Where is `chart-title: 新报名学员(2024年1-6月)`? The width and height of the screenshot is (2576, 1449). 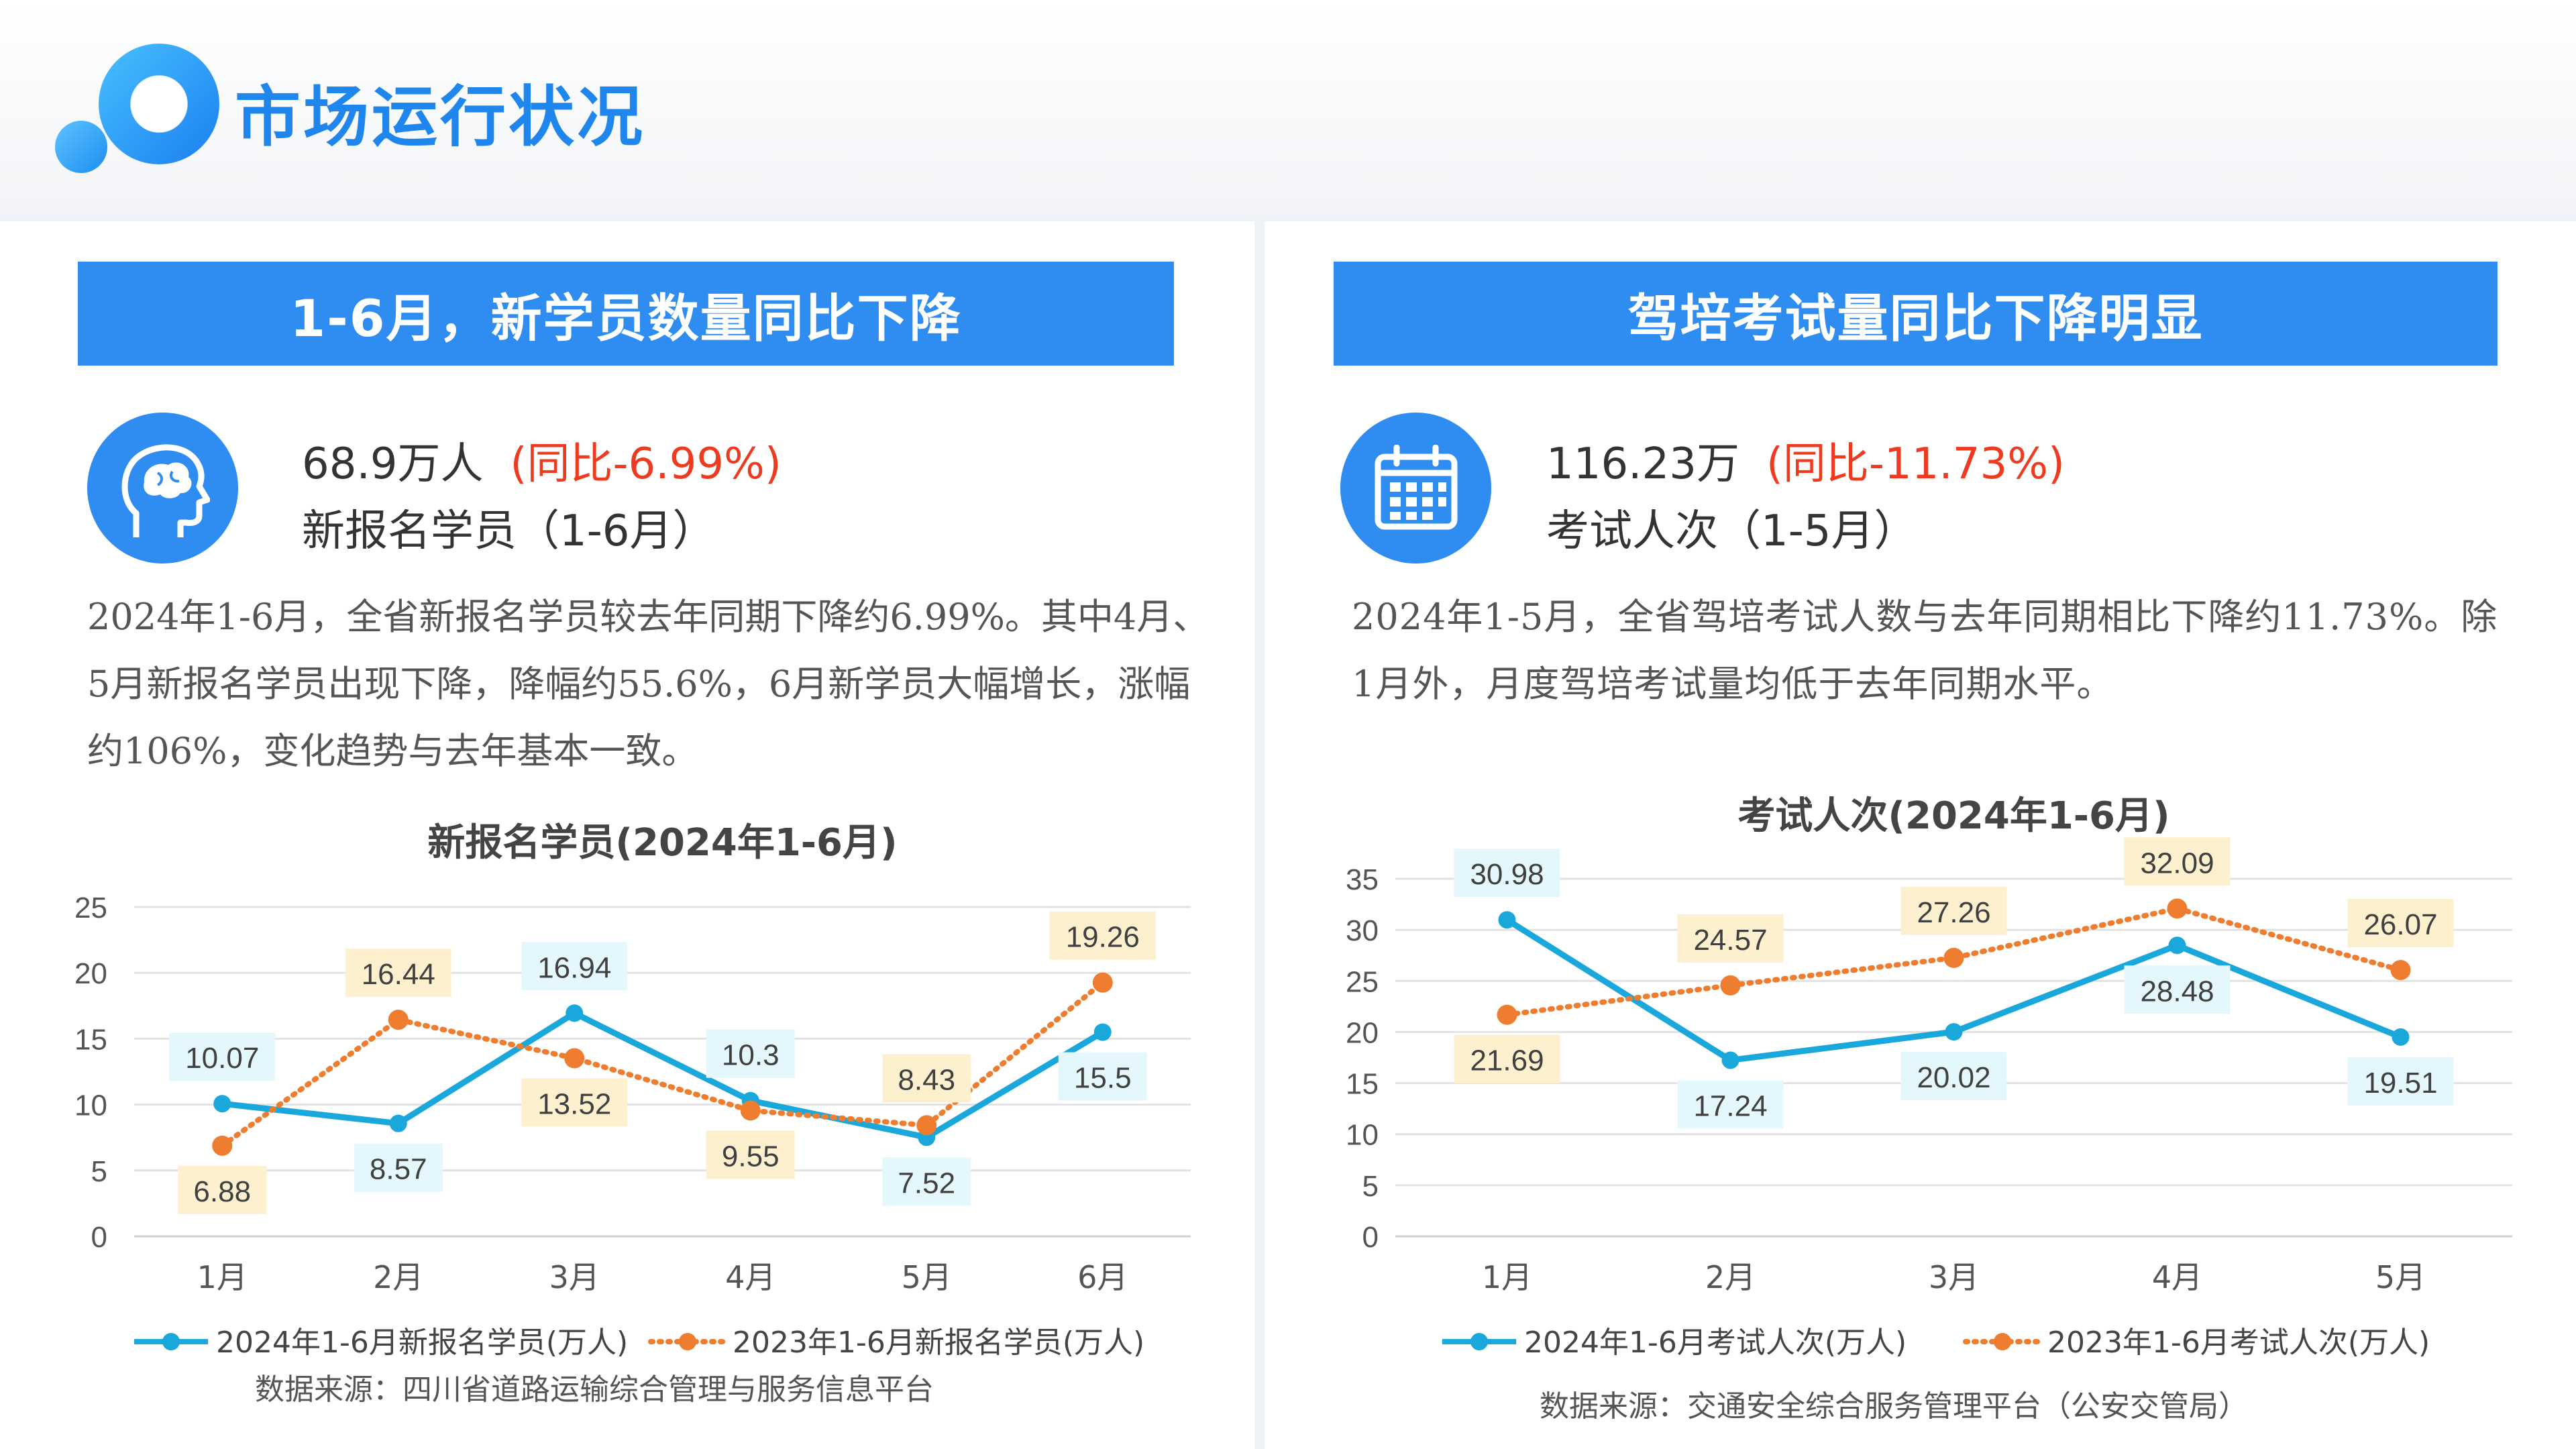
chart-title: 新报名学员(2024年1-6月) is located at coordinates (662, 843).